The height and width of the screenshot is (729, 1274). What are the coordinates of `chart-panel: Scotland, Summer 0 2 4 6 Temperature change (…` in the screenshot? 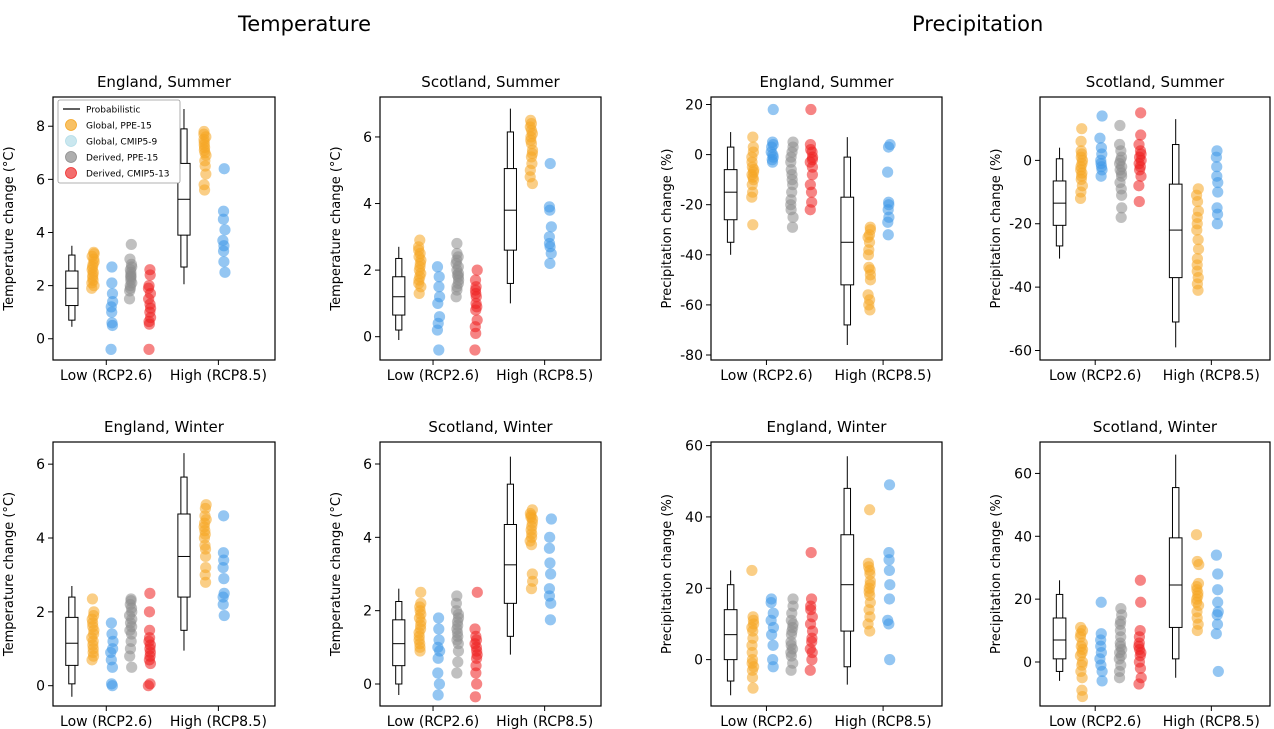 It's located at (465, 228).